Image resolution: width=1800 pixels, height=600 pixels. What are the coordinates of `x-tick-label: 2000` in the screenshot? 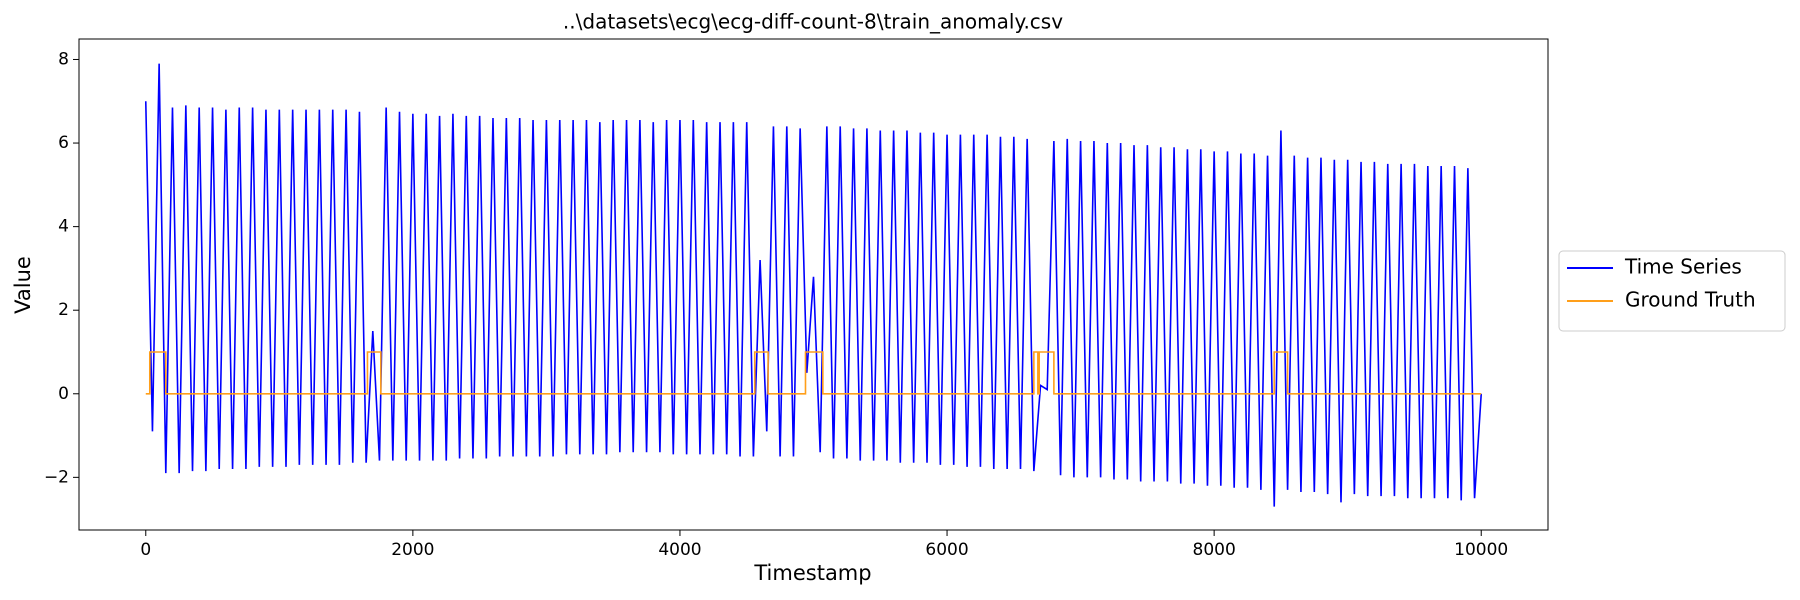 It's located at (412, 550).